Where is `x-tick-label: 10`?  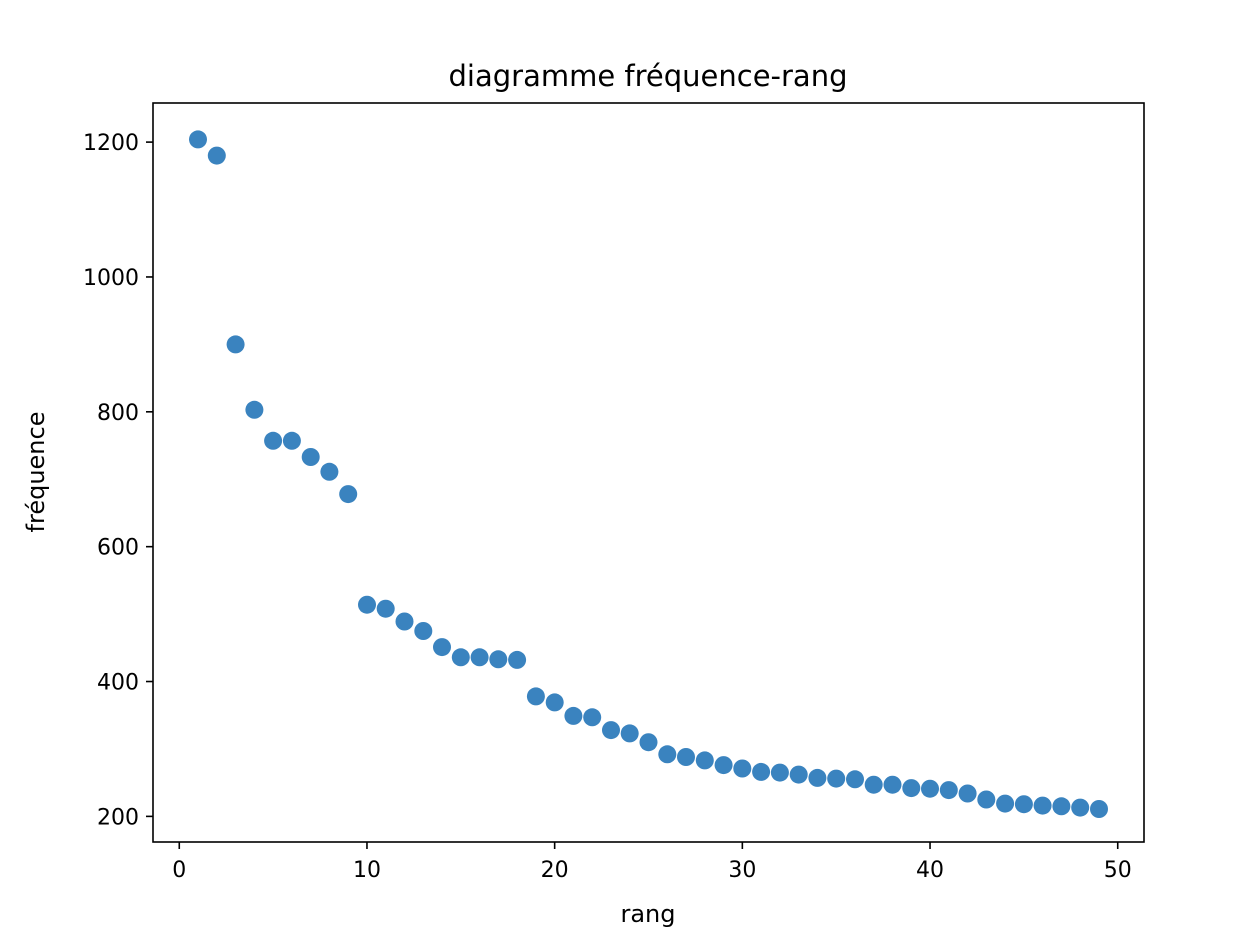 x-tick-label: 10 is located at coordinates (367, 870).